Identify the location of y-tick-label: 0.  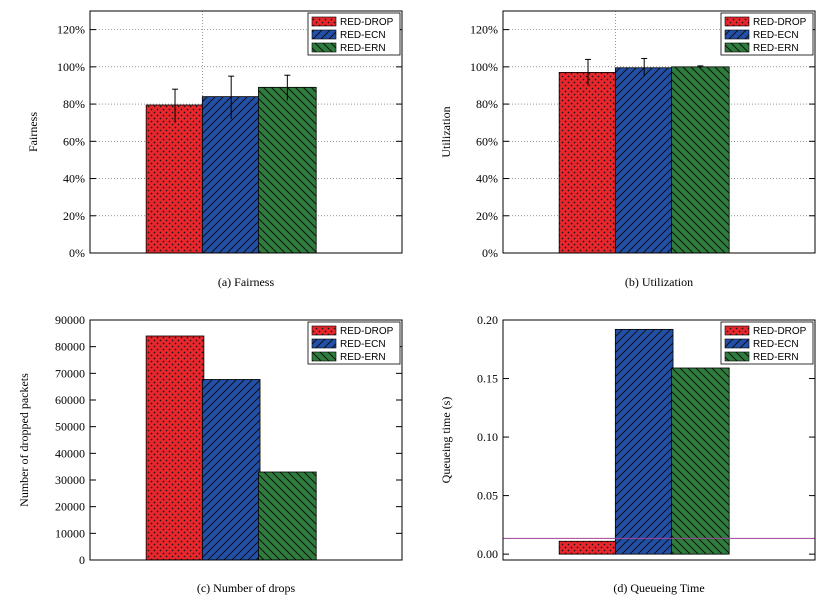
(82, 560).